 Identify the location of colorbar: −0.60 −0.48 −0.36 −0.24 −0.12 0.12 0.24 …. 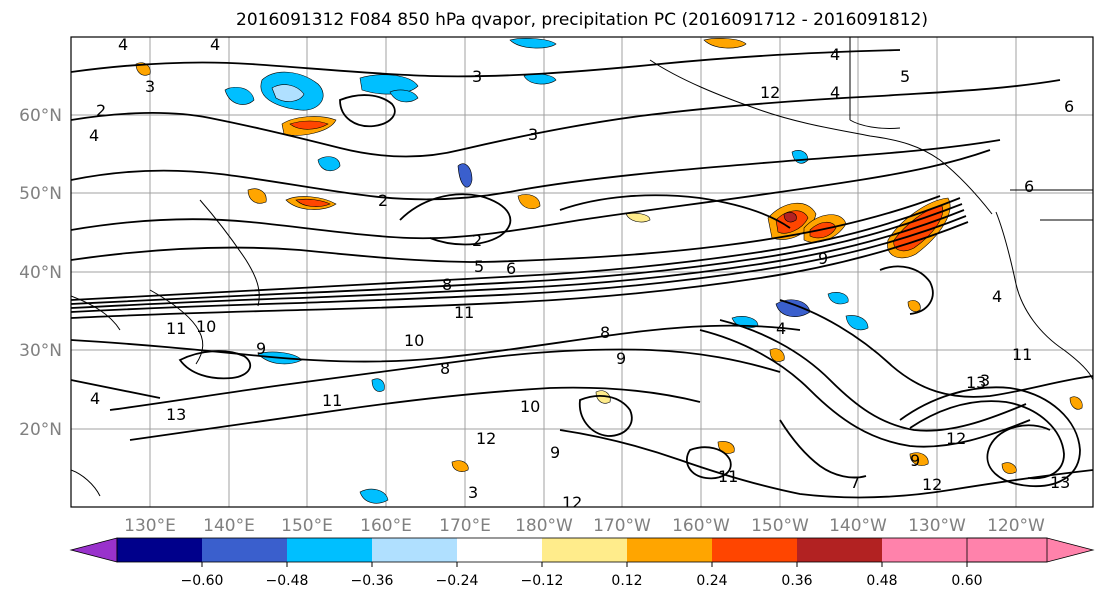
(582, 563).